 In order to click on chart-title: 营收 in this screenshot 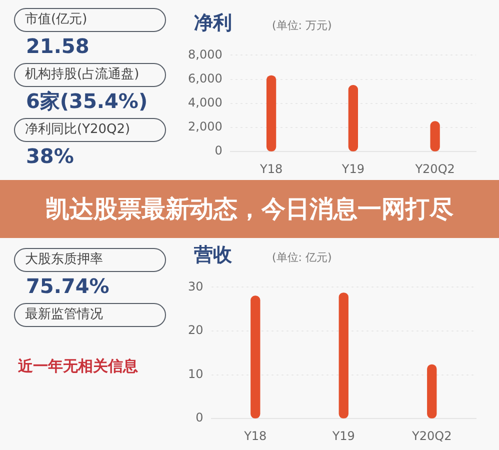, I will do `click(213, 255)`.